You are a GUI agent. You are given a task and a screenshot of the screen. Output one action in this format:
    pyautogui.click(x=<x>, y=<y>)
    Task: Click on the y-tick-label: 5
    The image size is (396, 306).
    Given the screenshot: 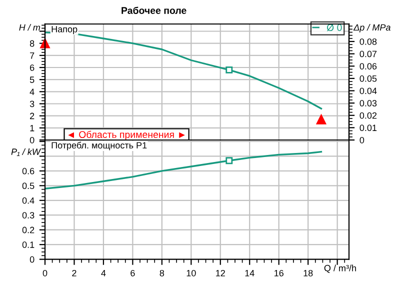 What is the action you would take?
    pyautogui.click(x=32, y=79)
    